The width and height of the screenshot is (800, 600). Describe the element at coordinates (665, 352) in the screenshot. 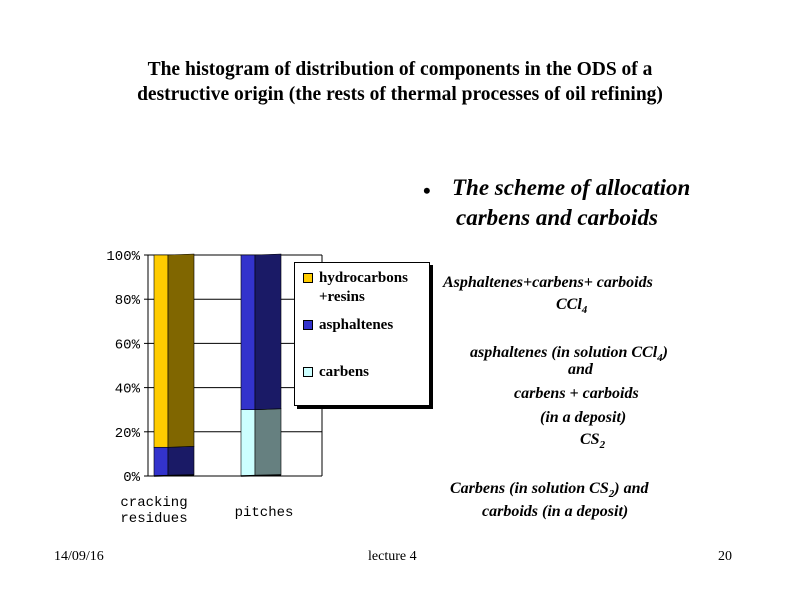

I see `result-asphaltenes-close: )` at that location.